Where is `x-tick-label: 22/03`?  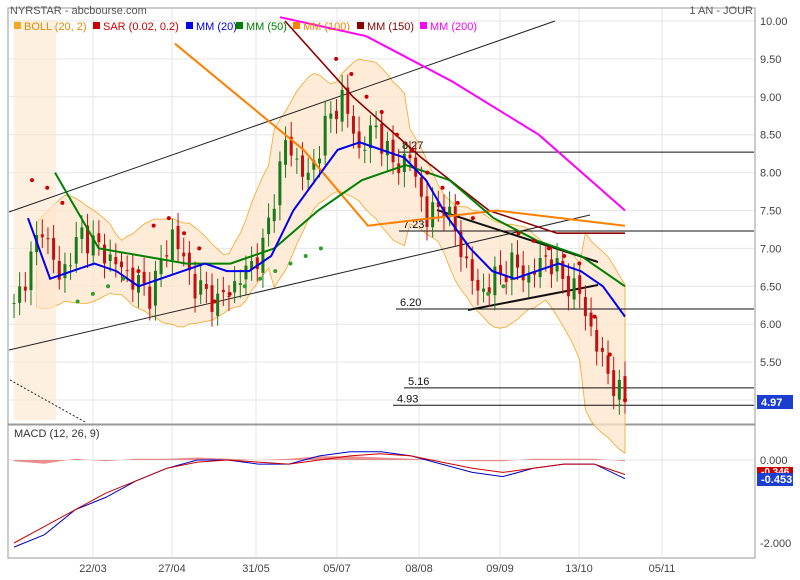 x-tick-label: 22/03 is located at coordinates (93, 569).